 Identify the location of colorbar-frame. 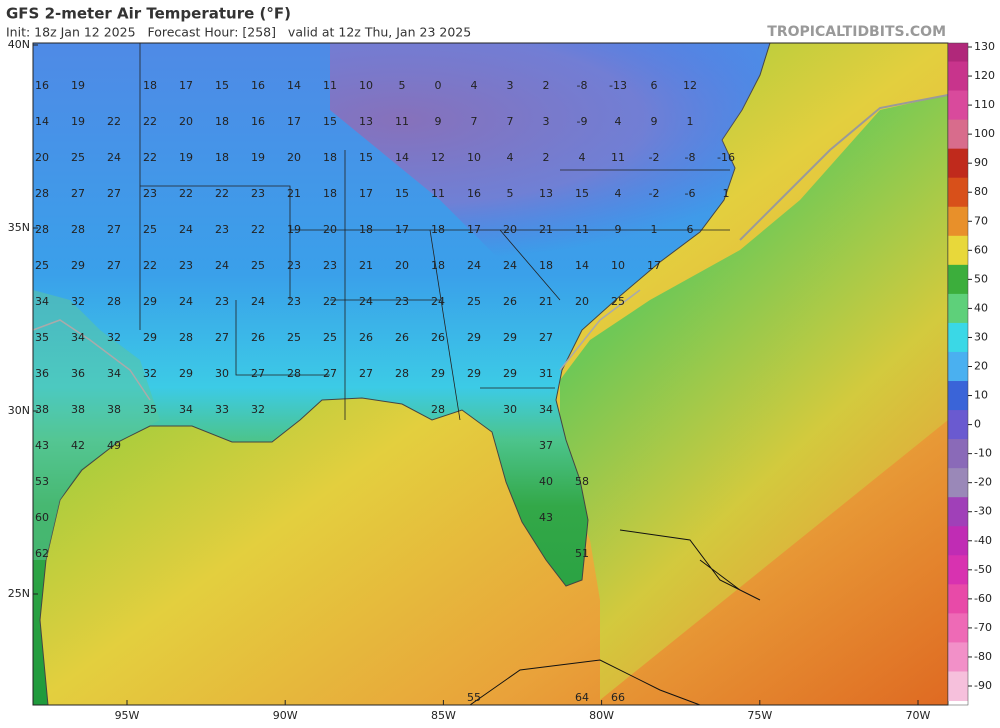
(958, 374).